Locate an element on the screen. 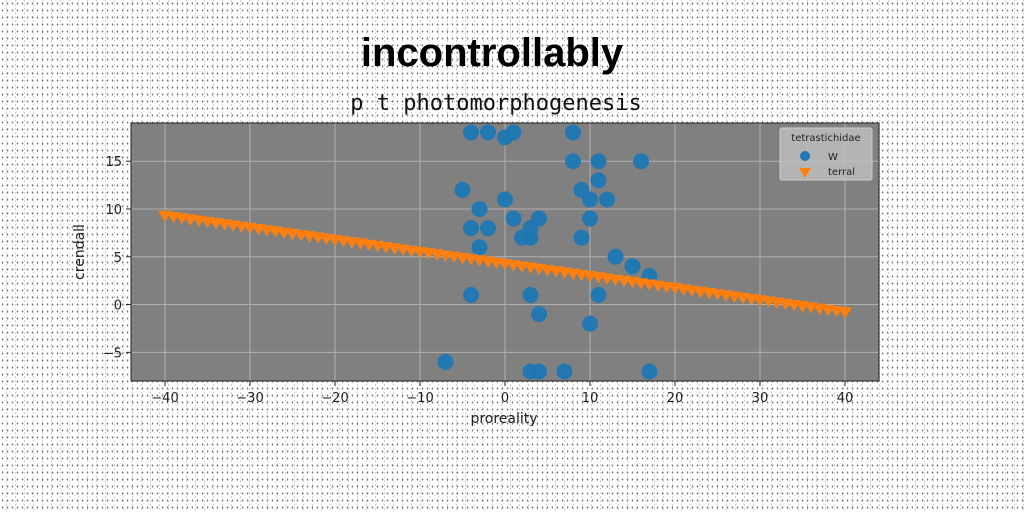 This screenshot has width=1024, height=512. y-axis-label: crendall is located at coordinates (80, 252).